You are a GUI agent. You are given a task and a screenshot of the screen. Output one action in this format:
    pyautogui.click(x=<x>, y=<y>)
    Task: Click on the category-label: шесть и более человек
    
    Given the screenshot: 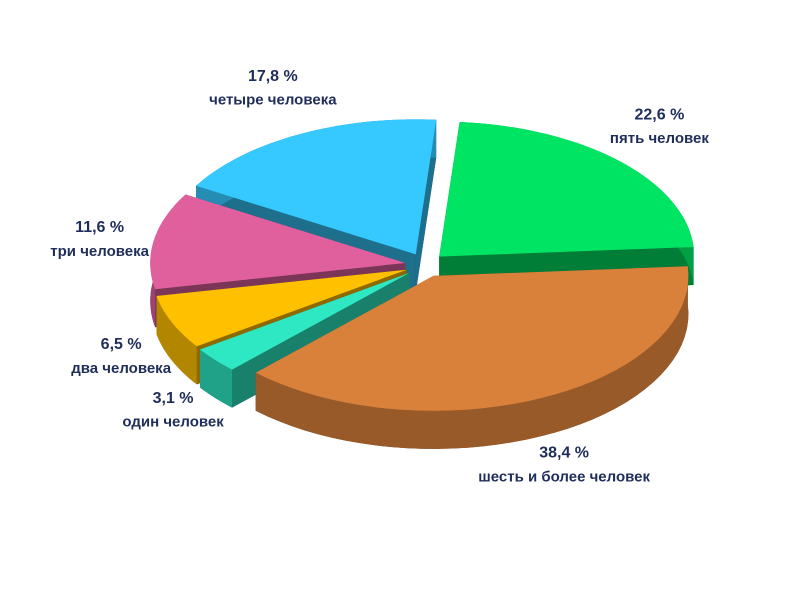 What is the action you would take?
    pyautogui.click(x=564, y=476)
    